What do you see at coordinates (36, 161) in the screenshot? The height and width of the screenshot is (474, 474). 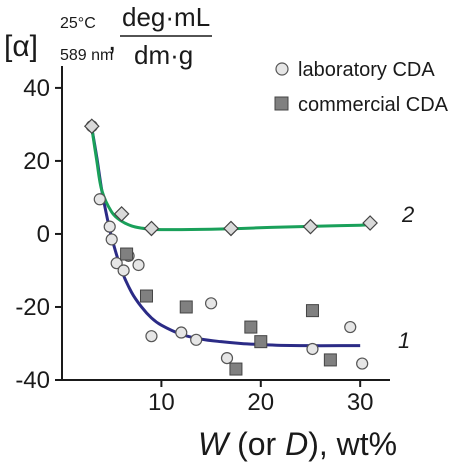 I see `y-tick-label: 20` at bounding box center [36, 161].